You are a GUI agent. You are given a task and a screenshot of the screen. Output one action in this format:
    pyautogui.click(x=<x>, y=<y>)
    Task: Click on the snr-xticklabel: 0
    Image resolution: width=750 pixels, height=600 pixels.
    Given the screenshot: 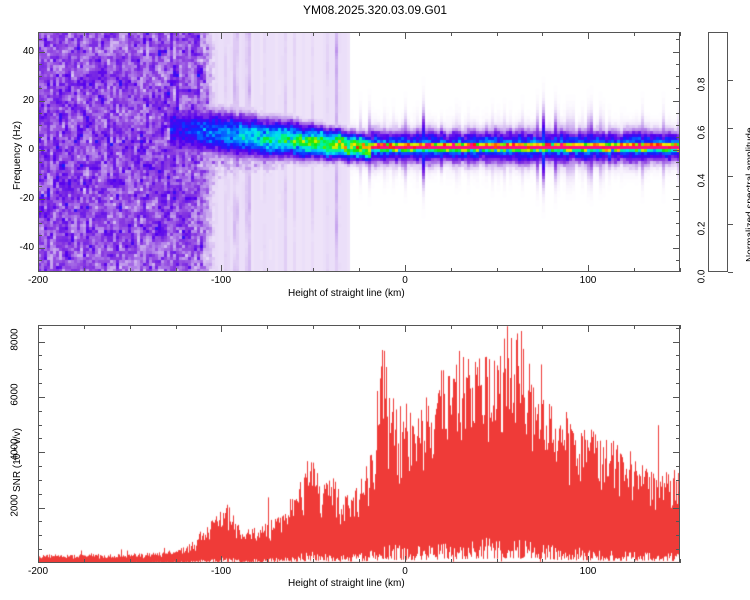 What is the action you would take?
    pyautogui.click(x=405, y=571)
    